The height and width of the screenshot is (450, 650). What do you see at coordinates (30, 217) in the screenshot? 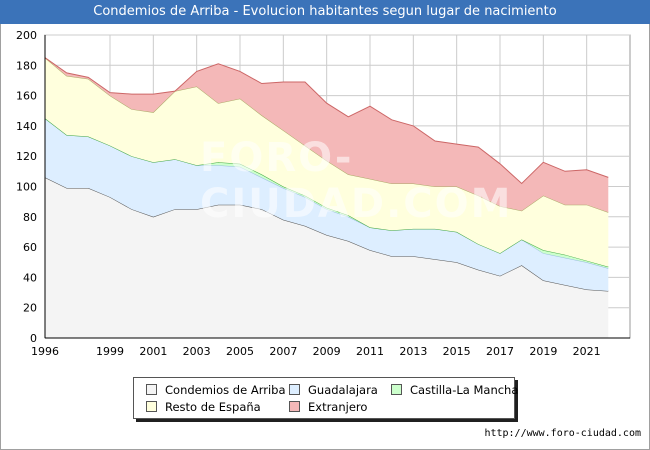
I see `y-tick-label: 80` at bounding box center [30, 217].